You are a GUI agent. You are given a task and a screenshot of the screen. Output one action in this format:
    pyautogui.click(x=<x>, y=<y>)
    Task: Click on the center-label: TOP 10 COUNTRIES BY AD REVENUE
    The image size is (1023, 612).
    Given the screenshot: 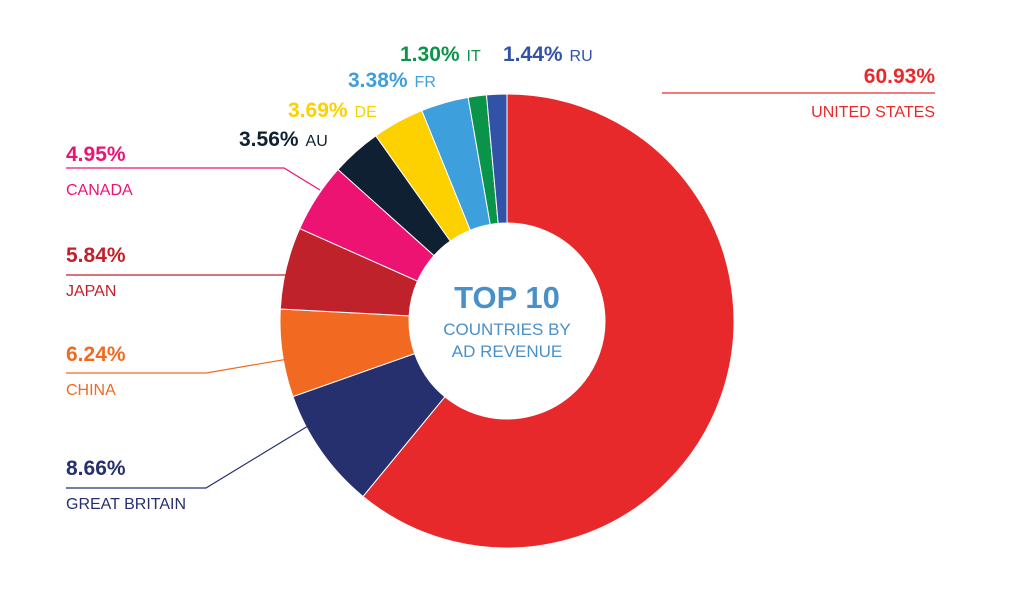 What is the action you would take?
    pyautogui.click(x=507, y=320)
    